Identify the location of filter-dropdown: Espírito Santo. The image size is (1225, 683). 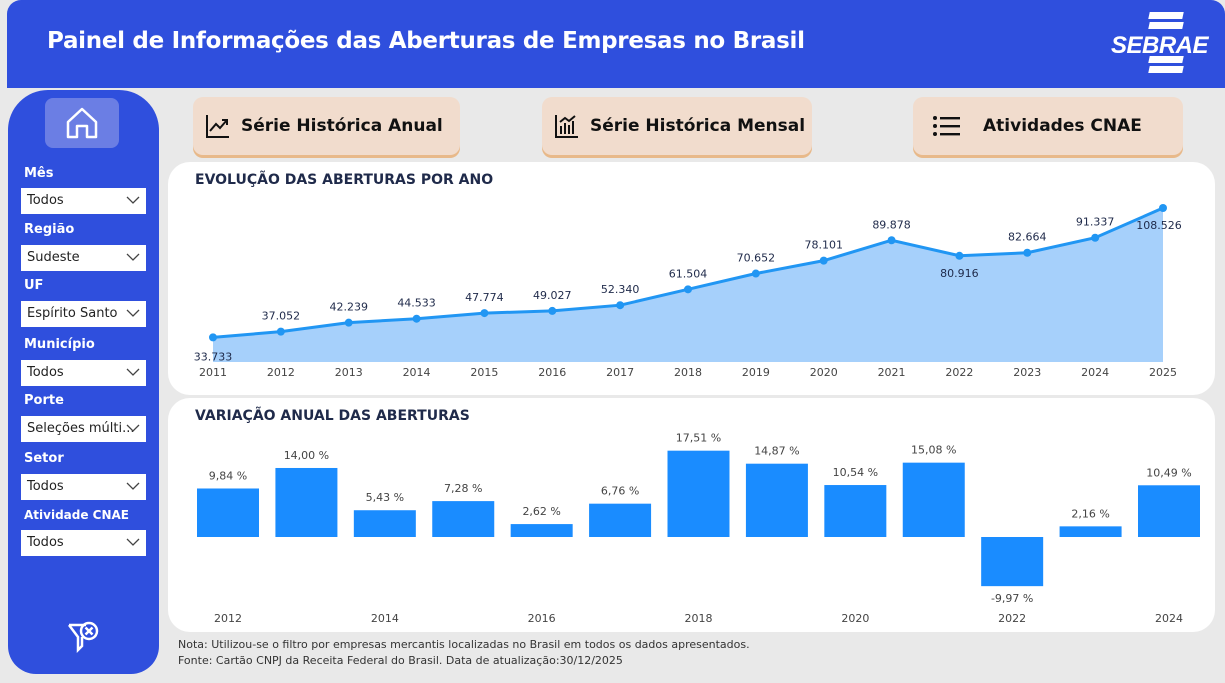
(83, 314).